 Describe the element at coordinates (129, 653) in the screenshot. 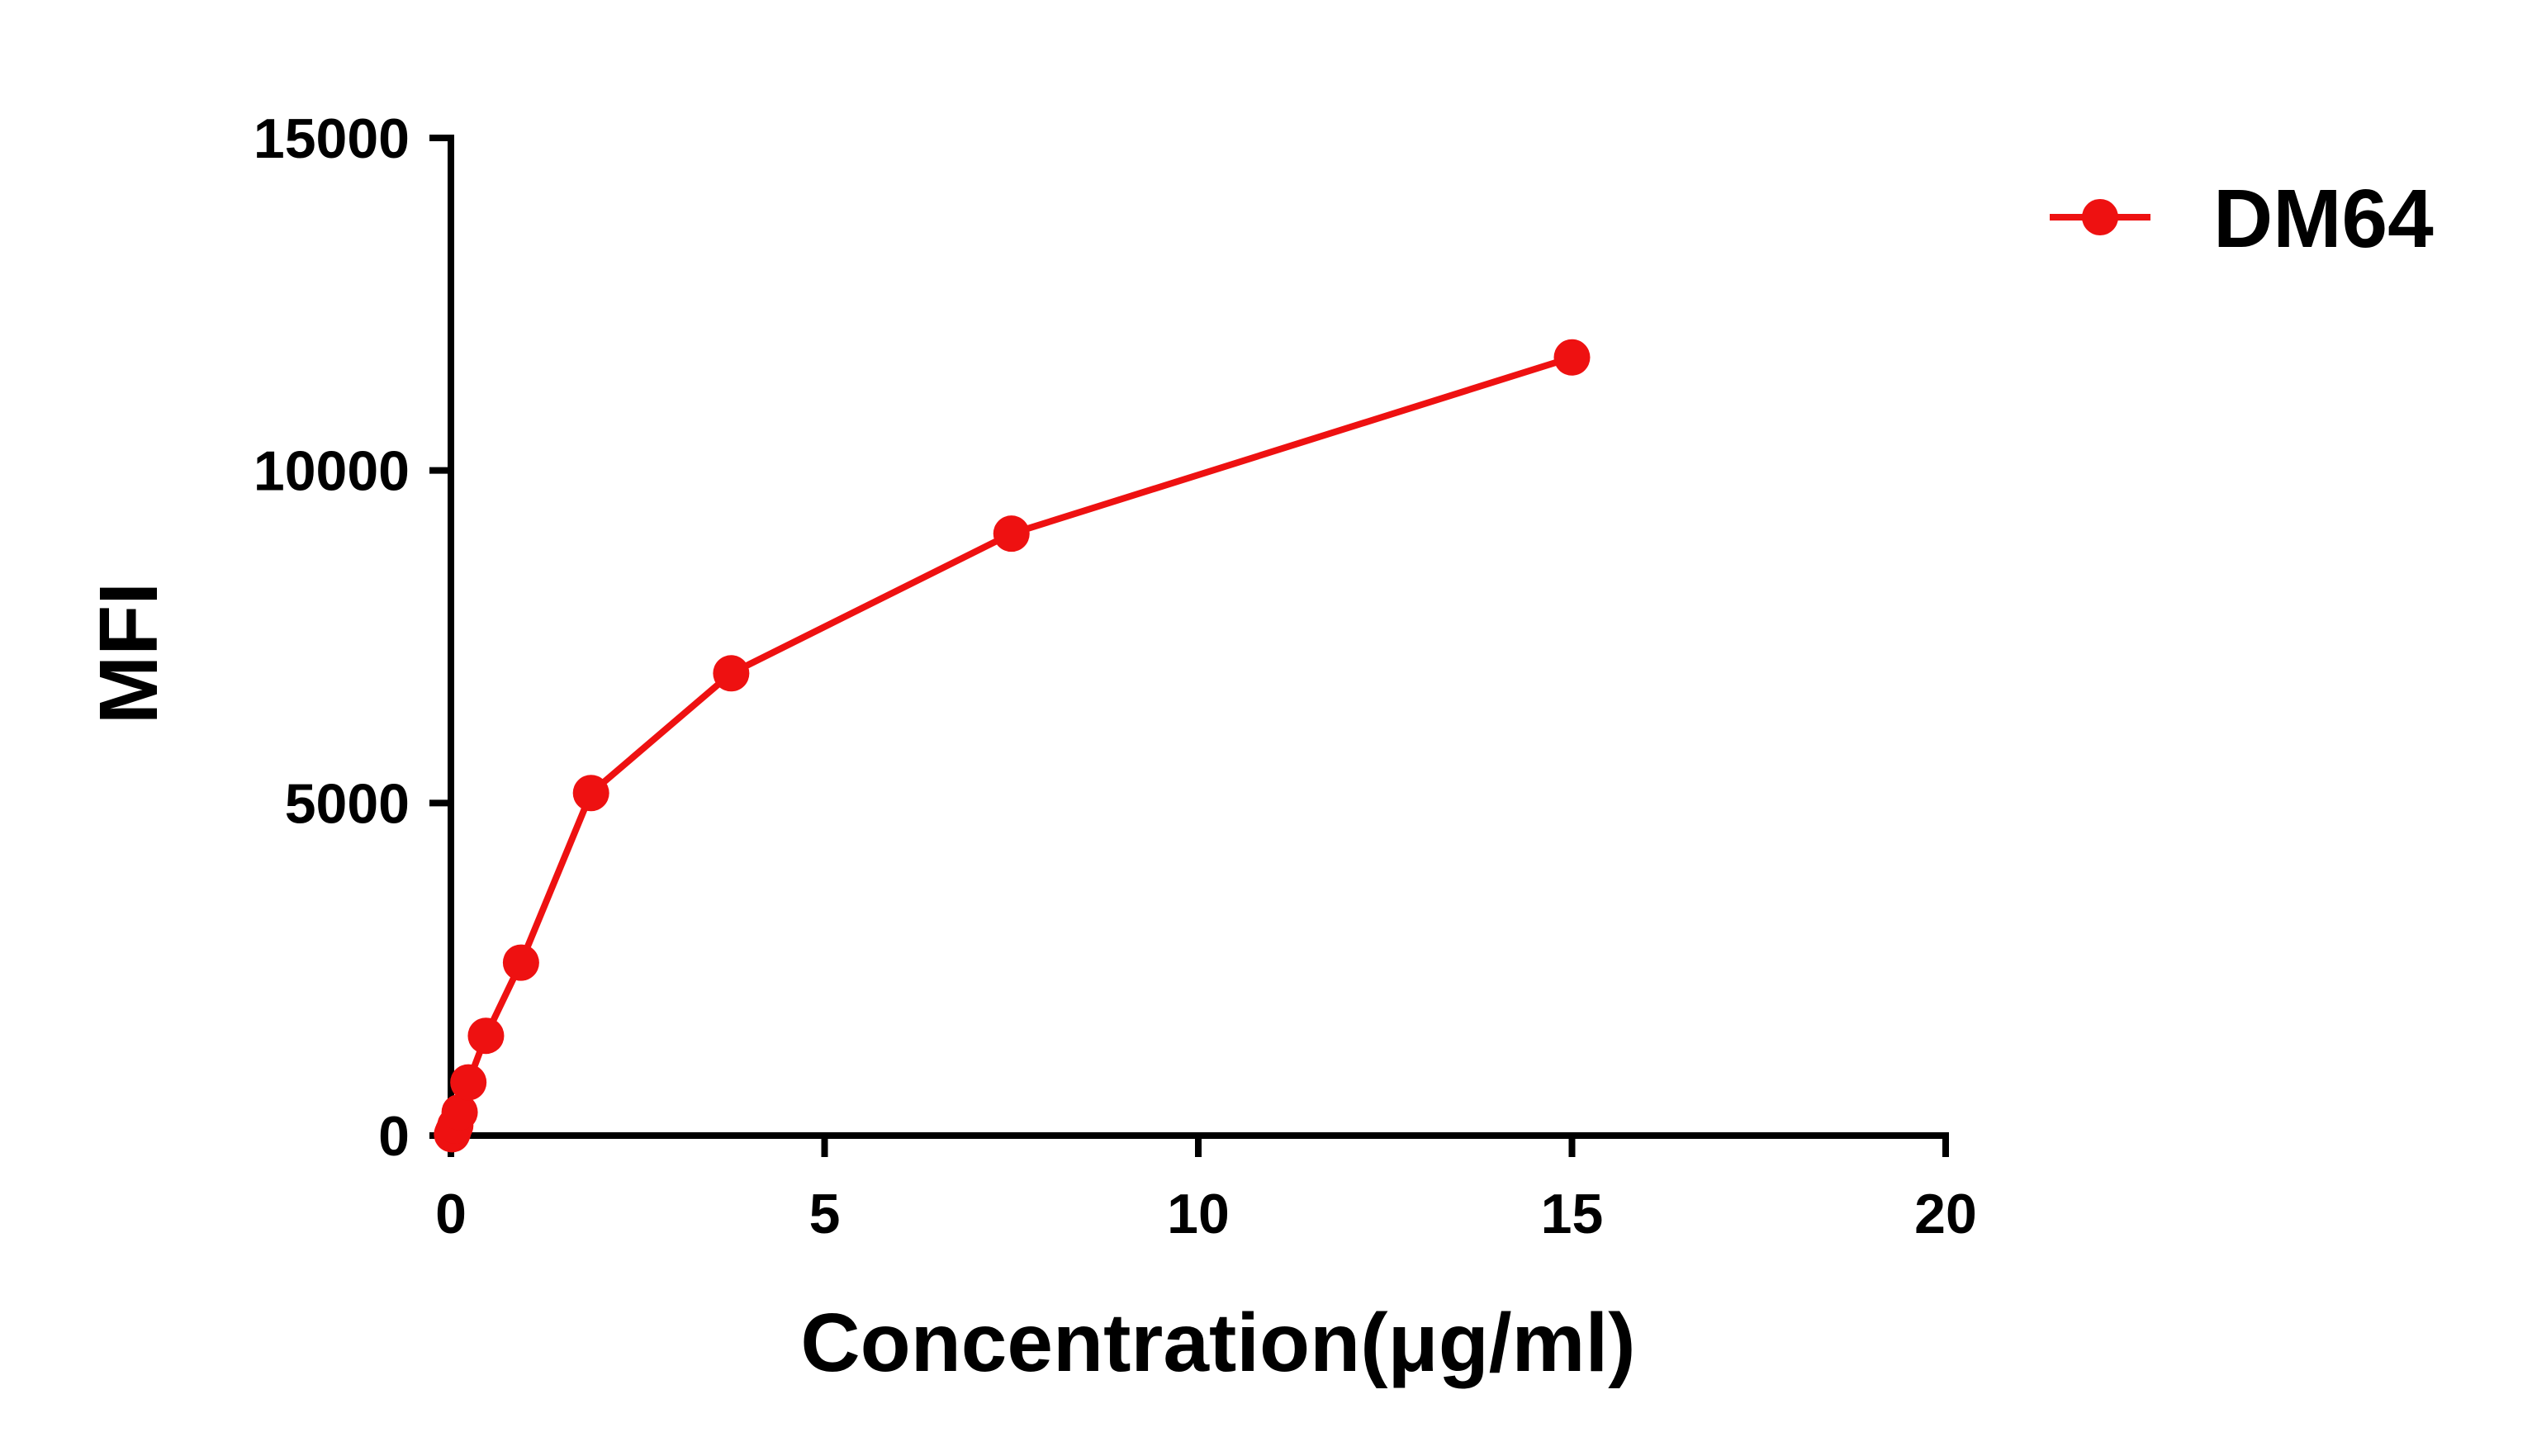

I see `y-axis-title: MFI` at that location.